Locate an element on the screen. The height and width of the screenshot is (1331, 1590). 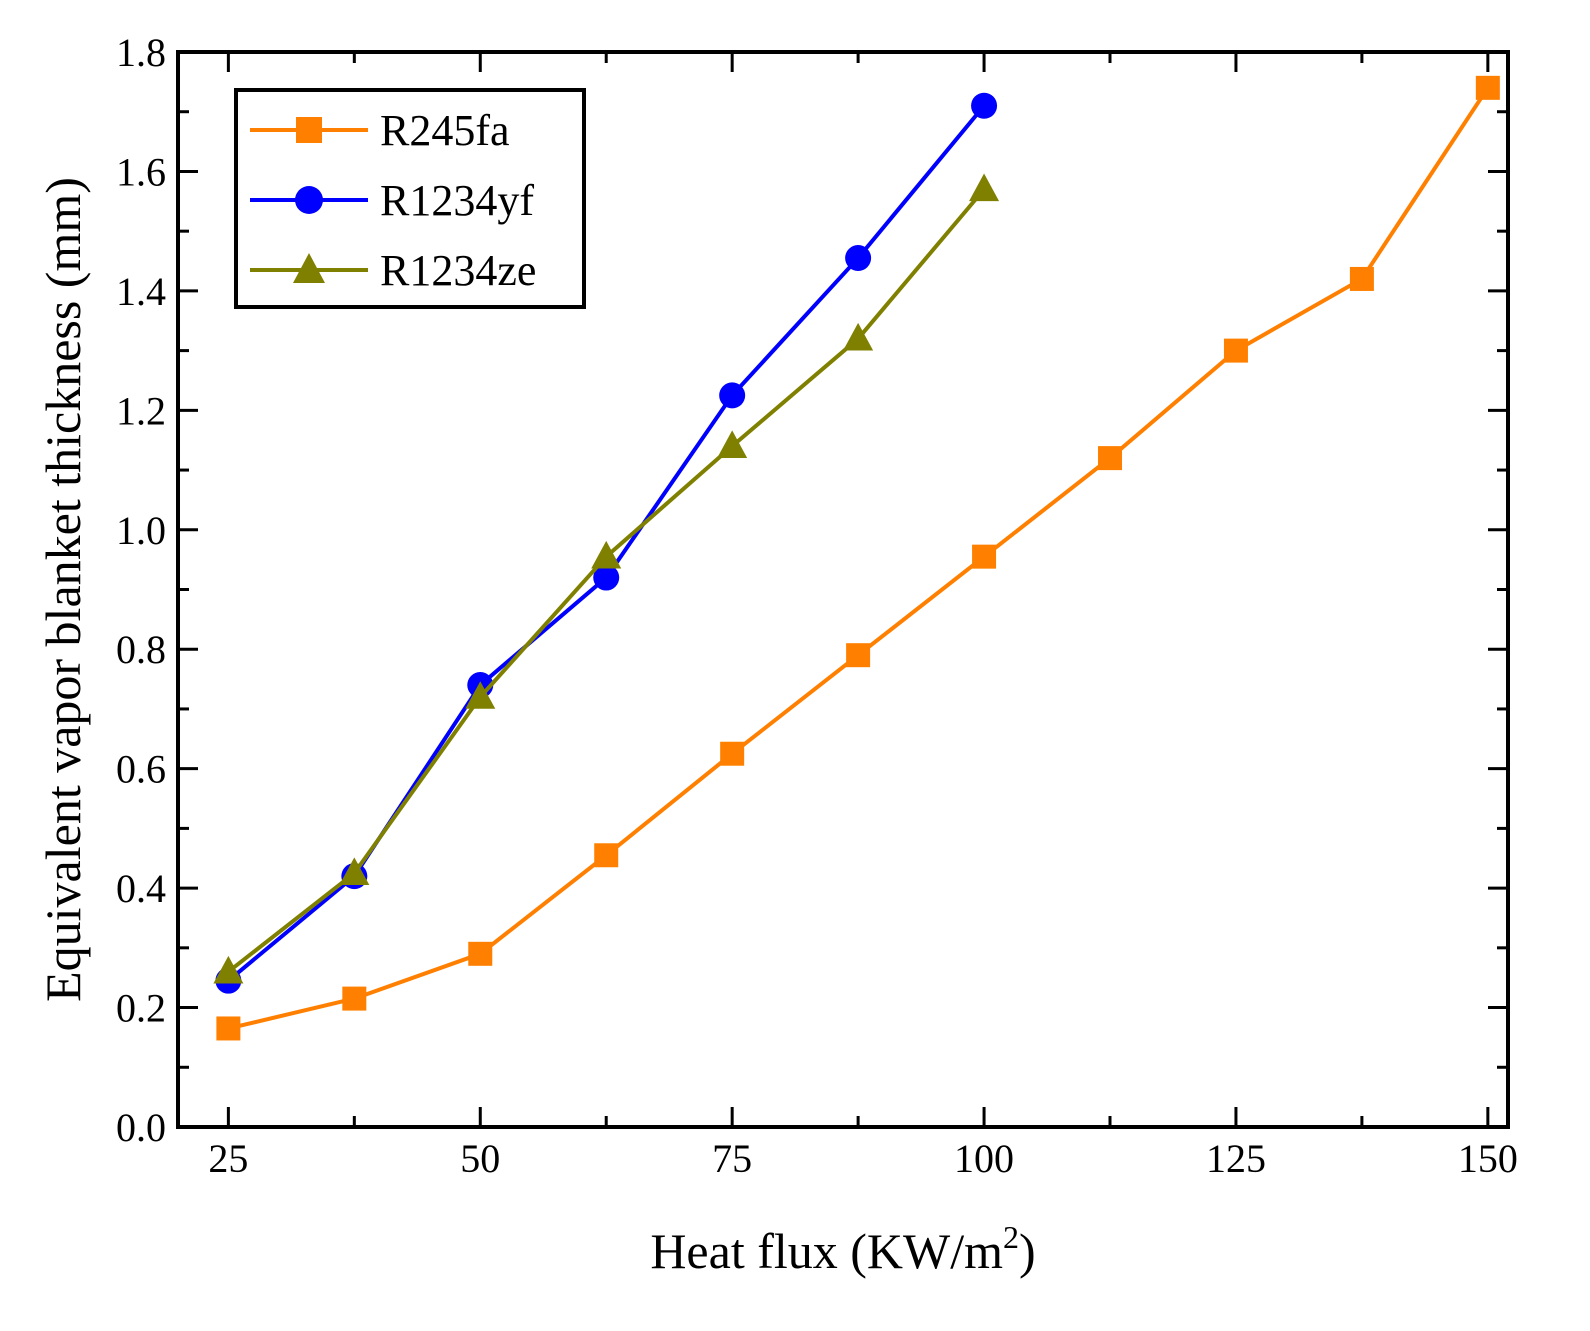
x-tick-label: 125 is located at coordinates (1236, 1158).